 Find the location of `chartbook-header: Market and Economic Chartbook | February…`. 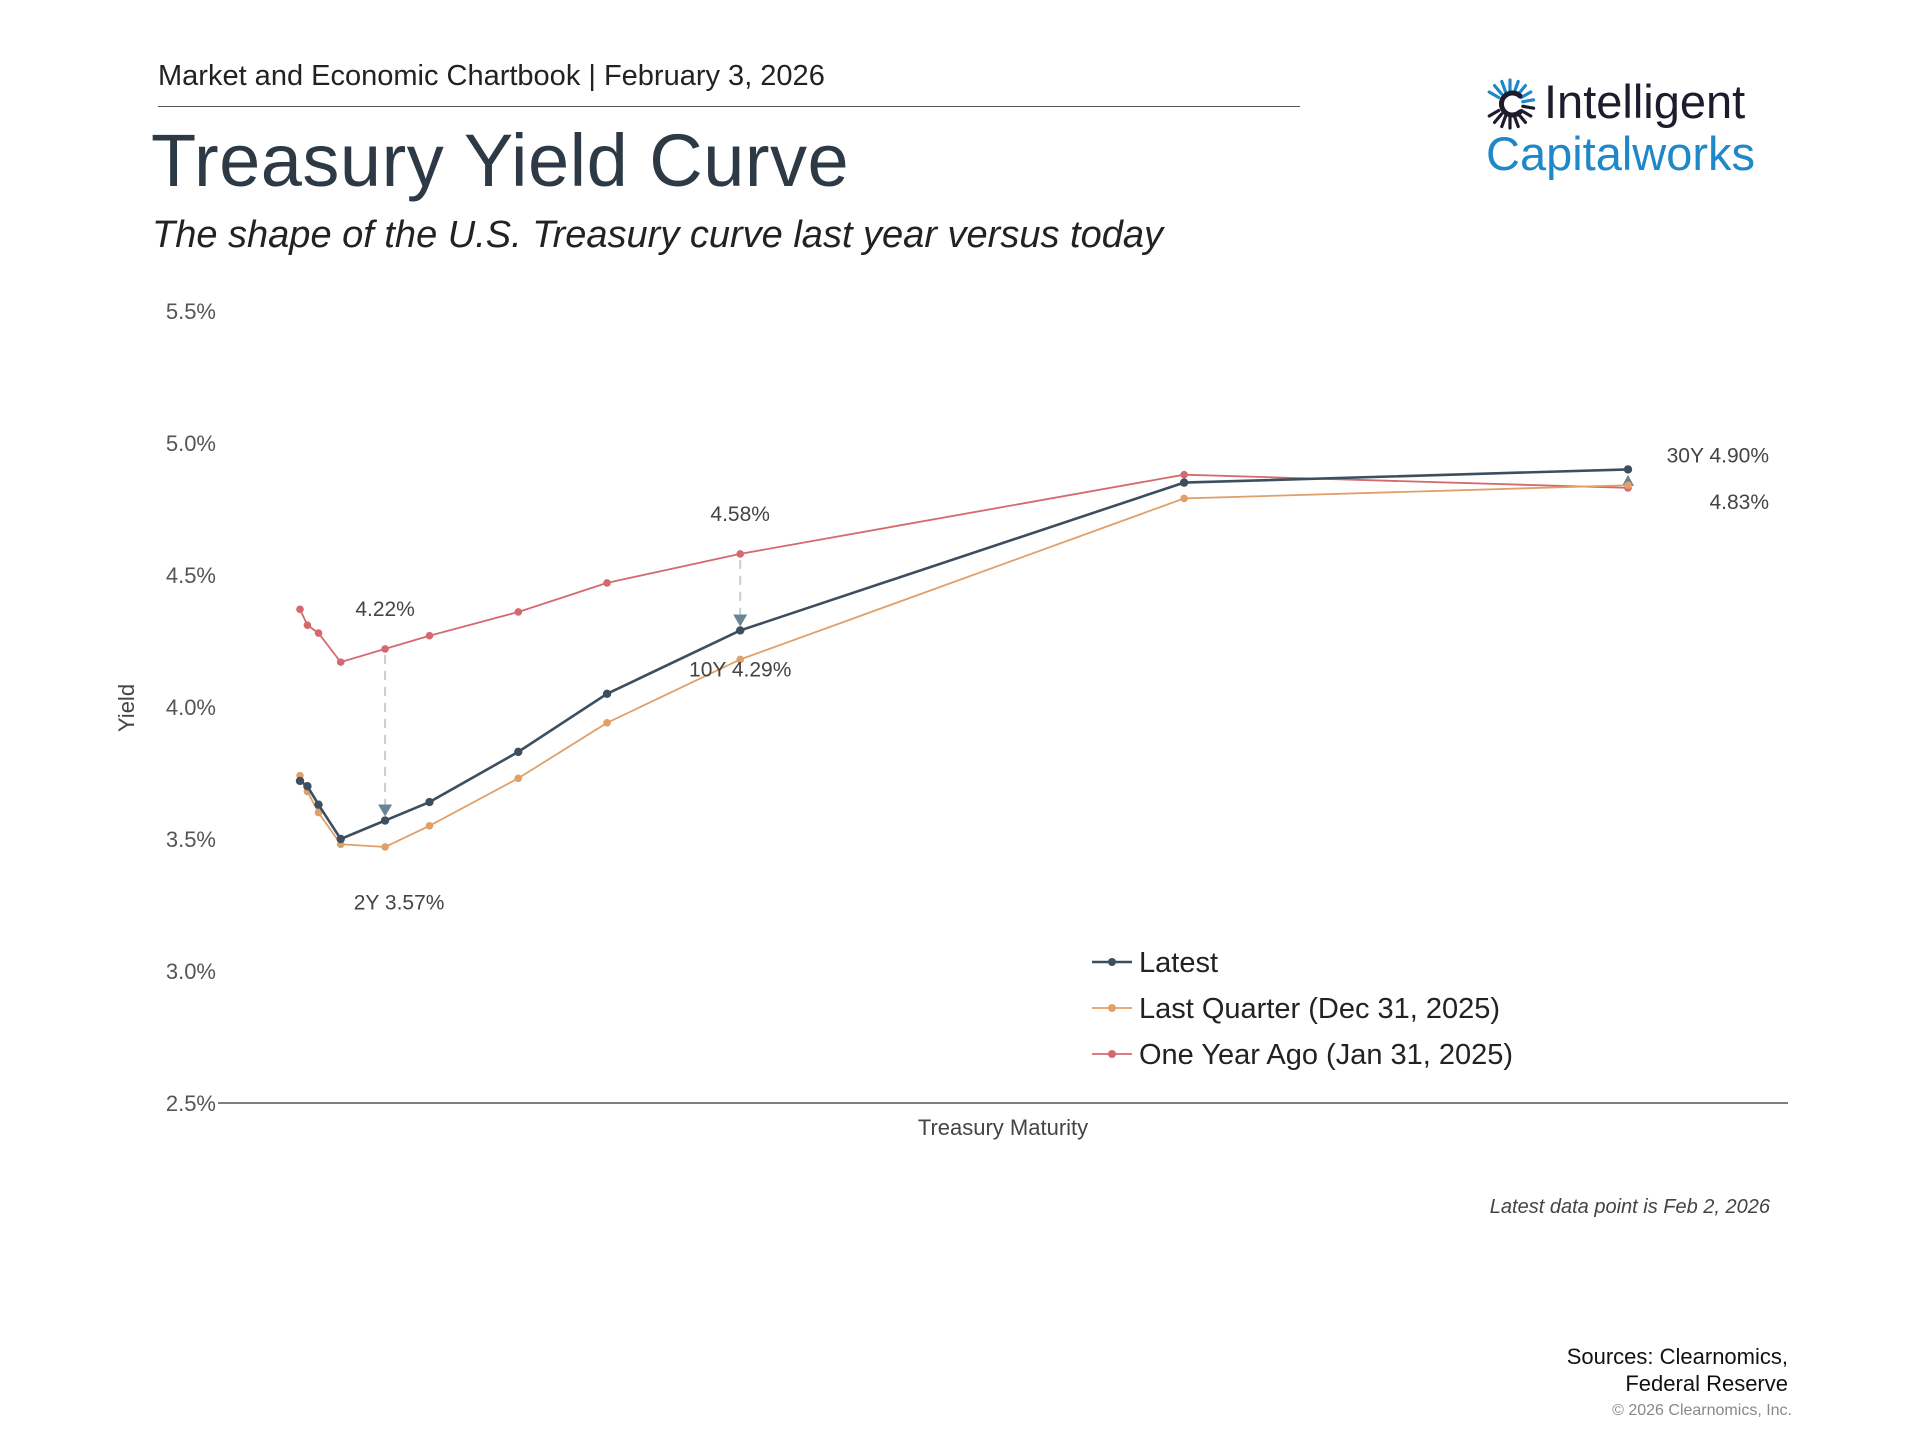

chartbook-header: Market and Economic Chartbook | February… is located at coordinates (491, 76).